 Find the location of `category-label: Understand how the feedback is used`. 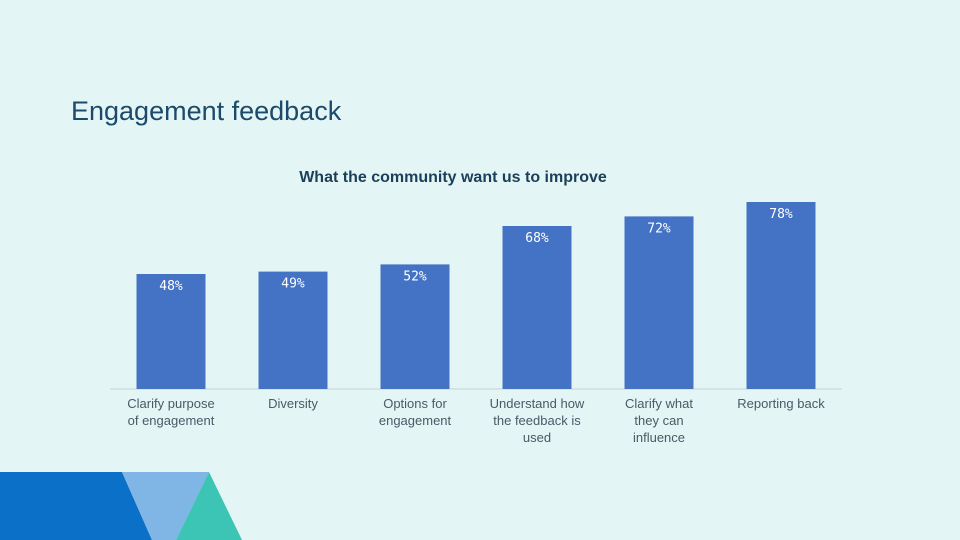

category-label: Understand how the feedback is used is located at coordinates (537, 420).